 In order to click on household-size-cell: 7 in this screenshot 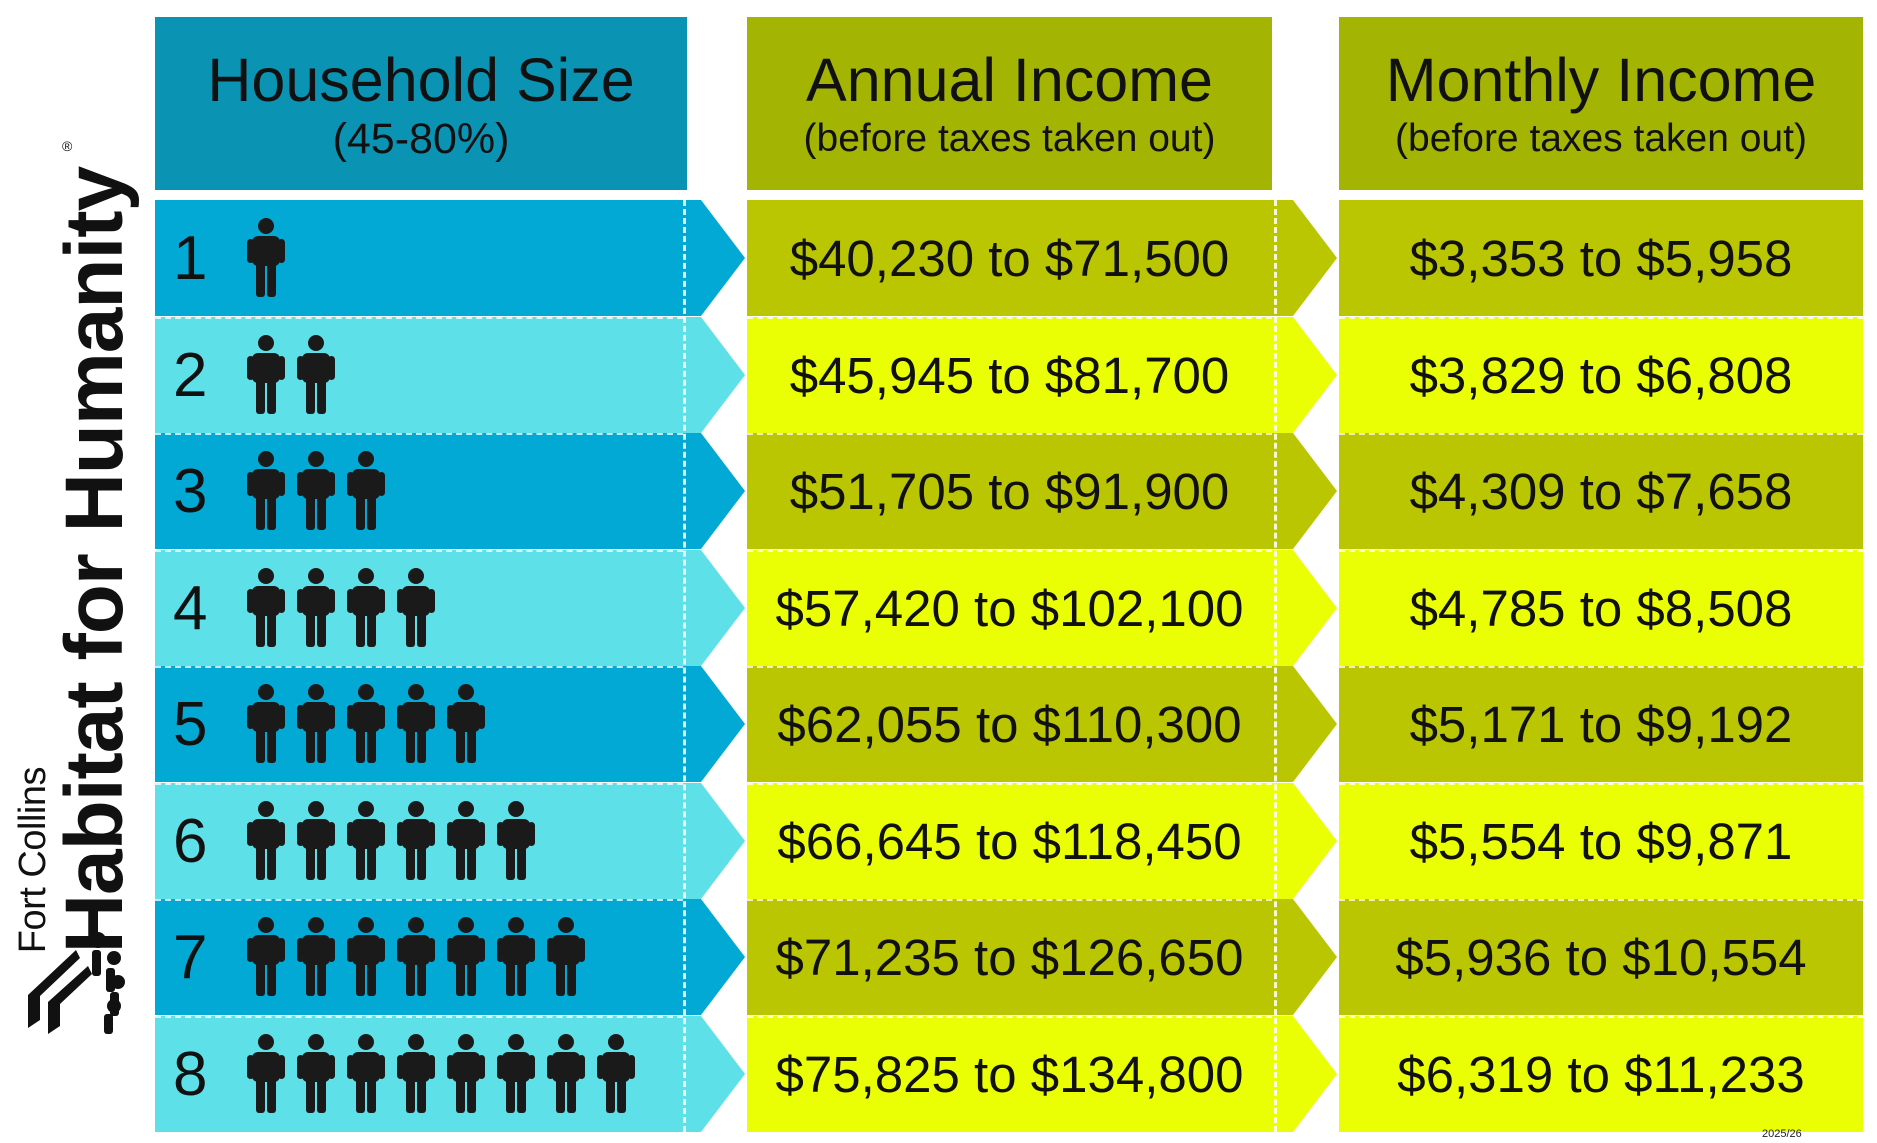, I will do `click(419, 957)`.